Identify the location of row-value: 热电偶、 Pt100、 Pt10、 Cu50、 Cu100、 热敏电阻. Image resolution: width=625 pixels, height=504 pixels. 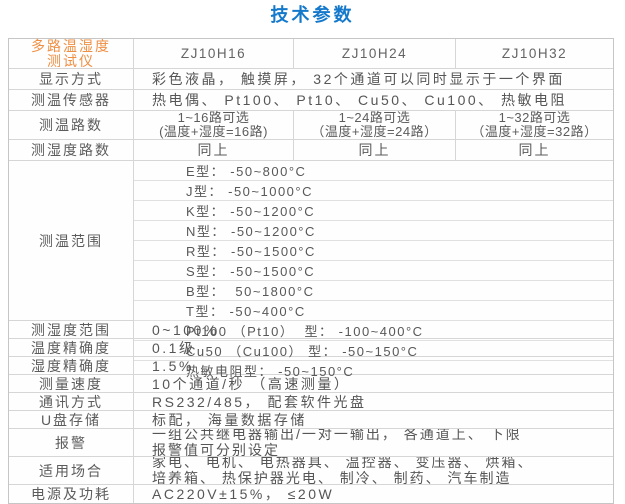
(360, 100).